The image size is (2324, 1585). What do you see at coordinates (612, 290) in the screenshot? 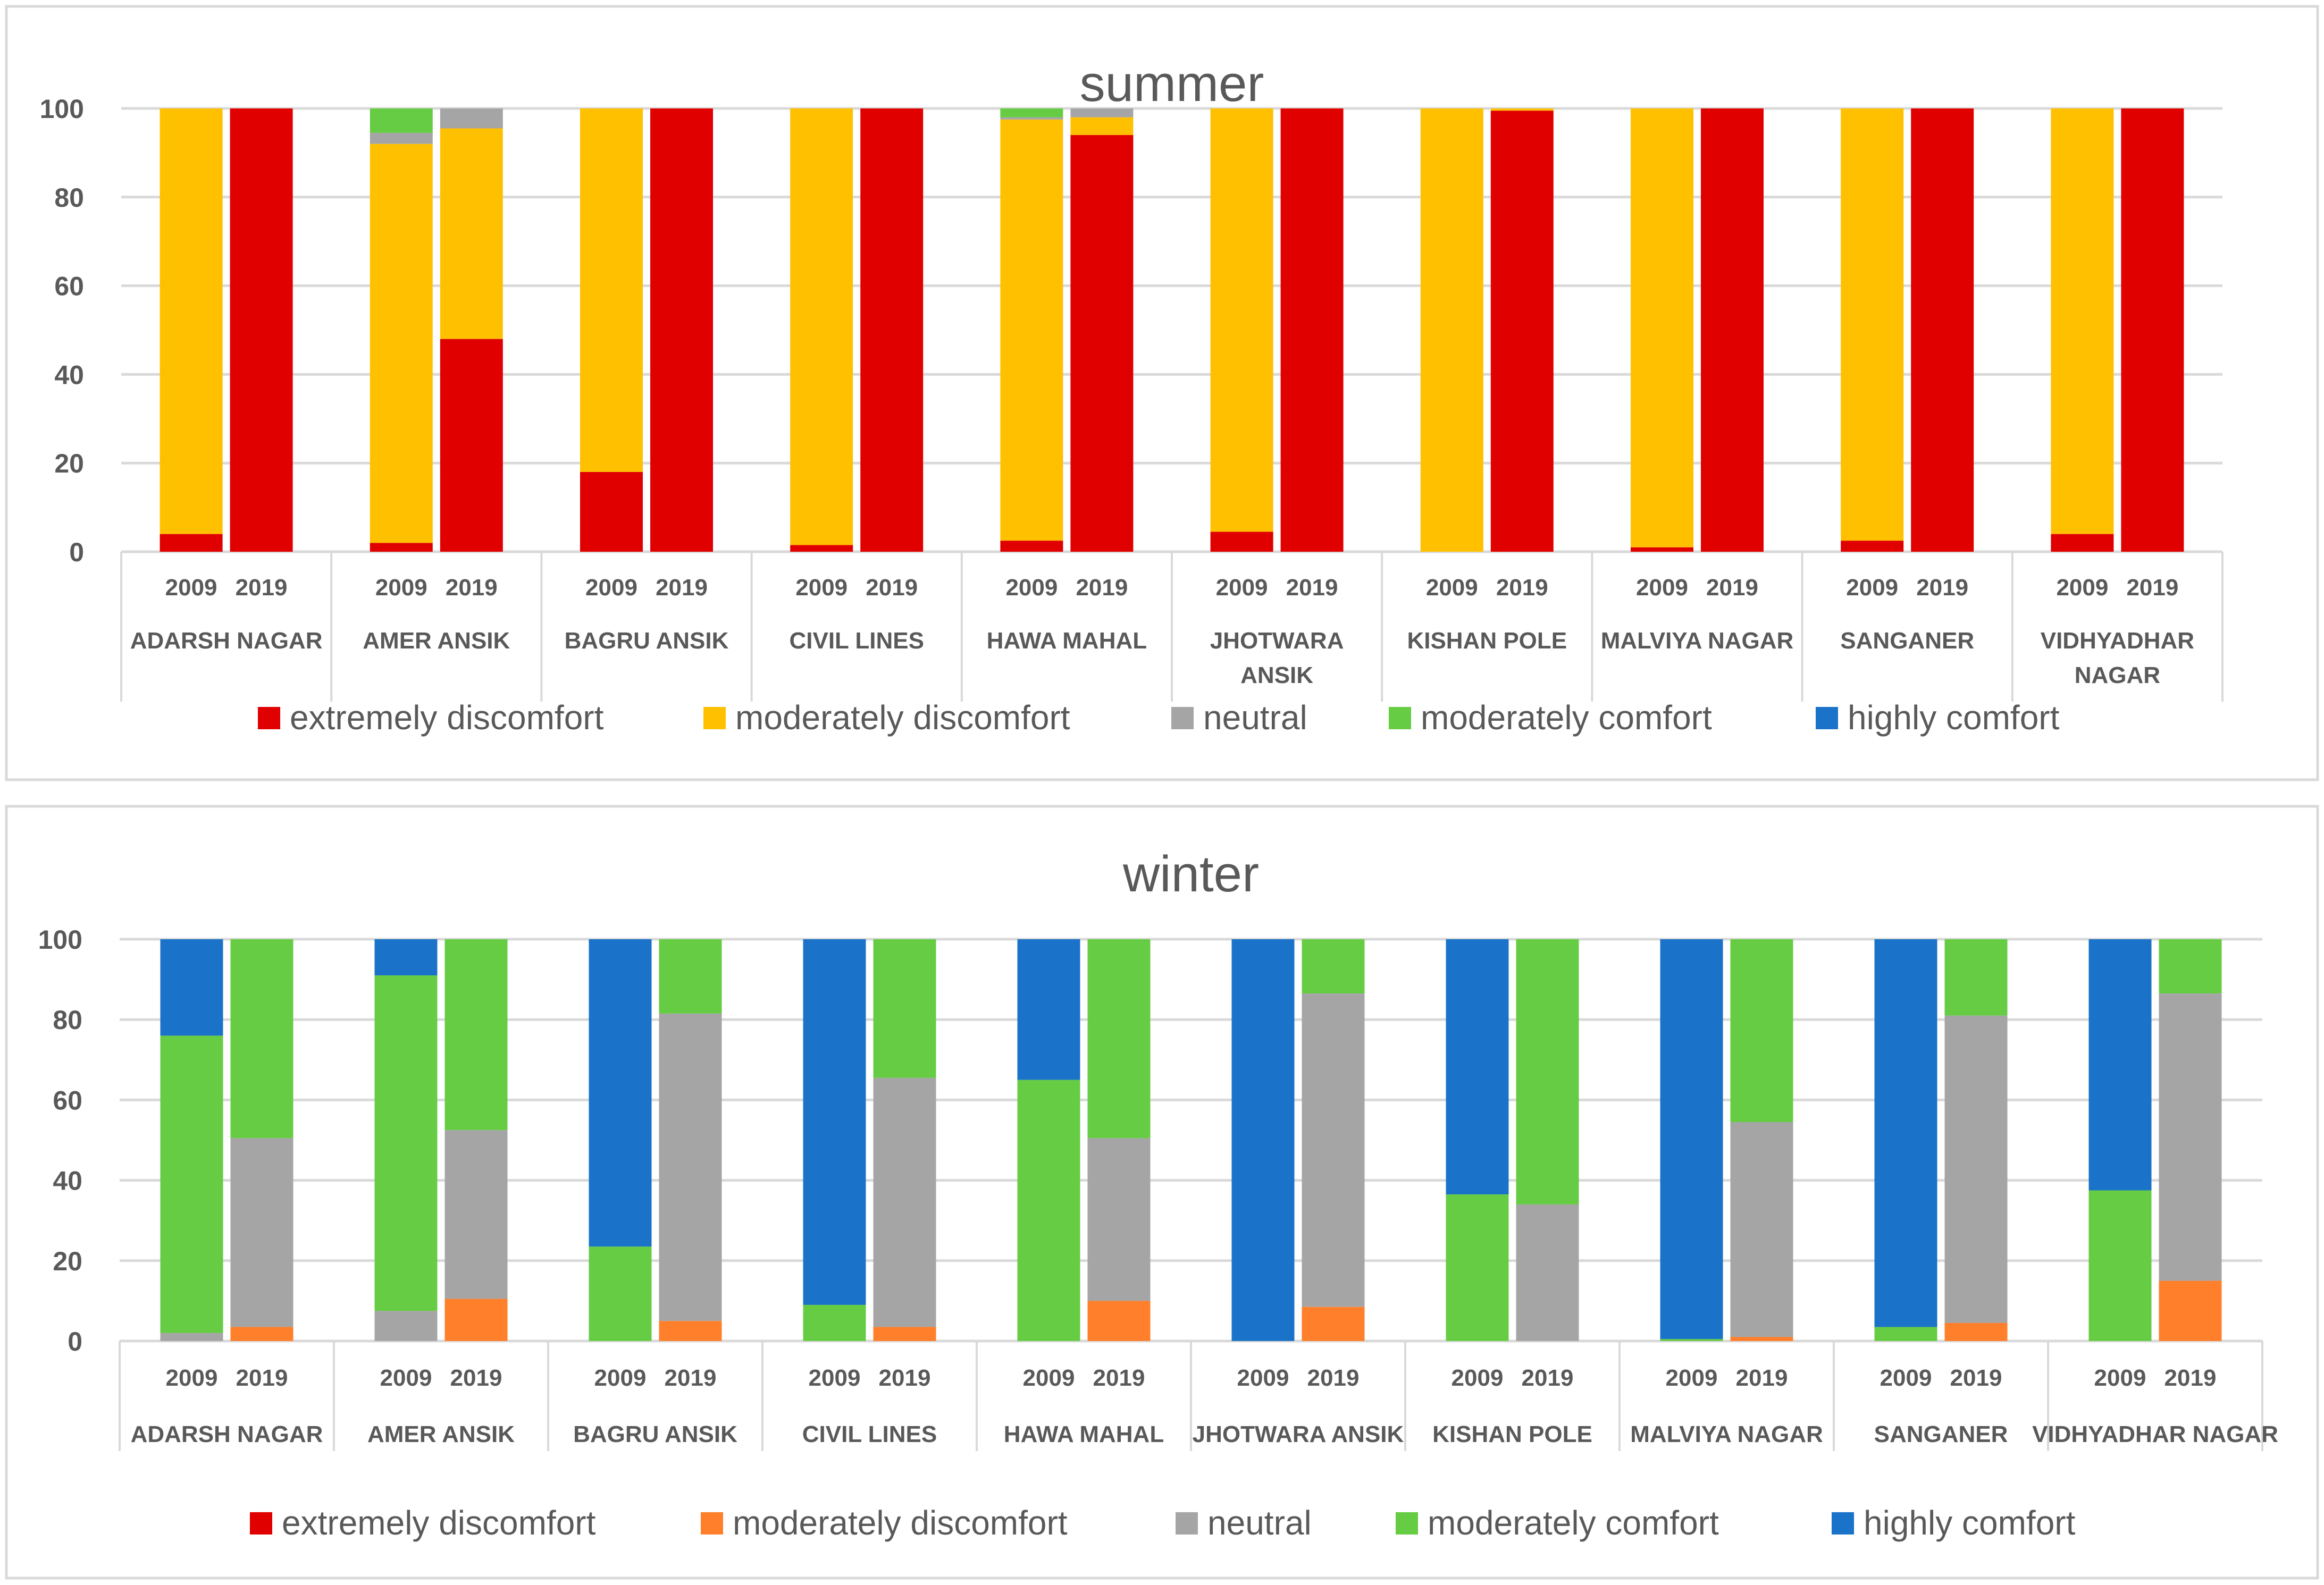
I see `summer-bar-bagru-ansik-2009-moderately-discomfort` at bounding box center [612, 290].